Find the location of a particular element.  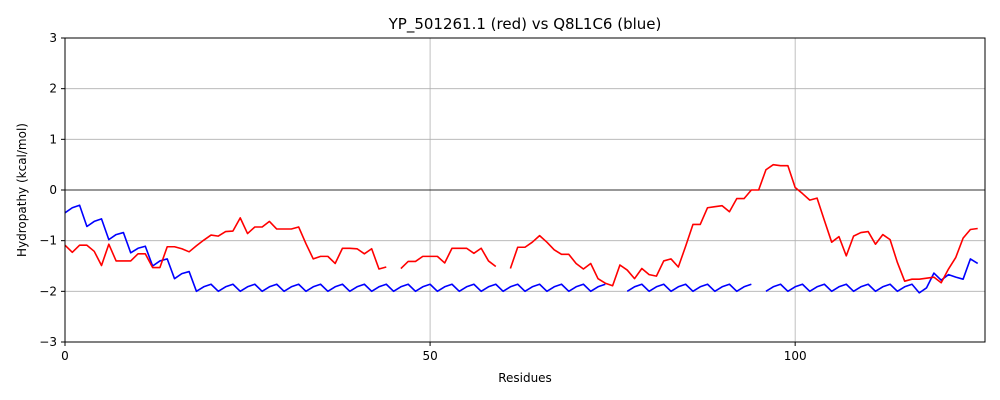

y-tick-label: 0 is located at coordinates (53, 190).